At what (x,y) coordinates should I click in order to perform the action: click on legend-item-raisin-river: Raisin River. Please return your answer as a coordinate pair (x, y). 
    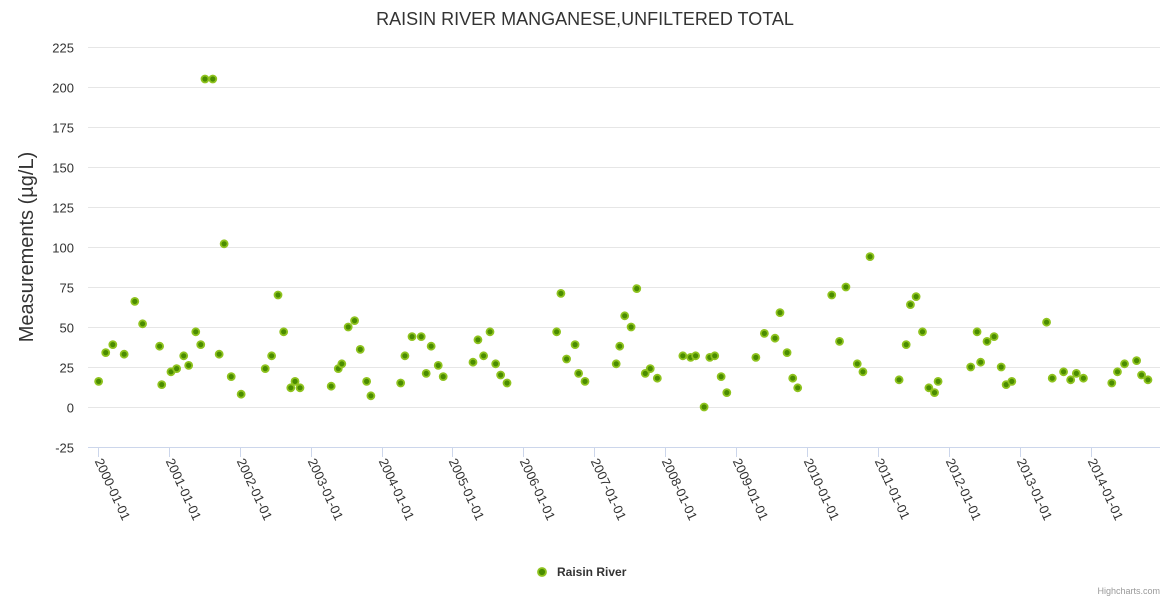
    Looking at the image, I should click on (582, 572).